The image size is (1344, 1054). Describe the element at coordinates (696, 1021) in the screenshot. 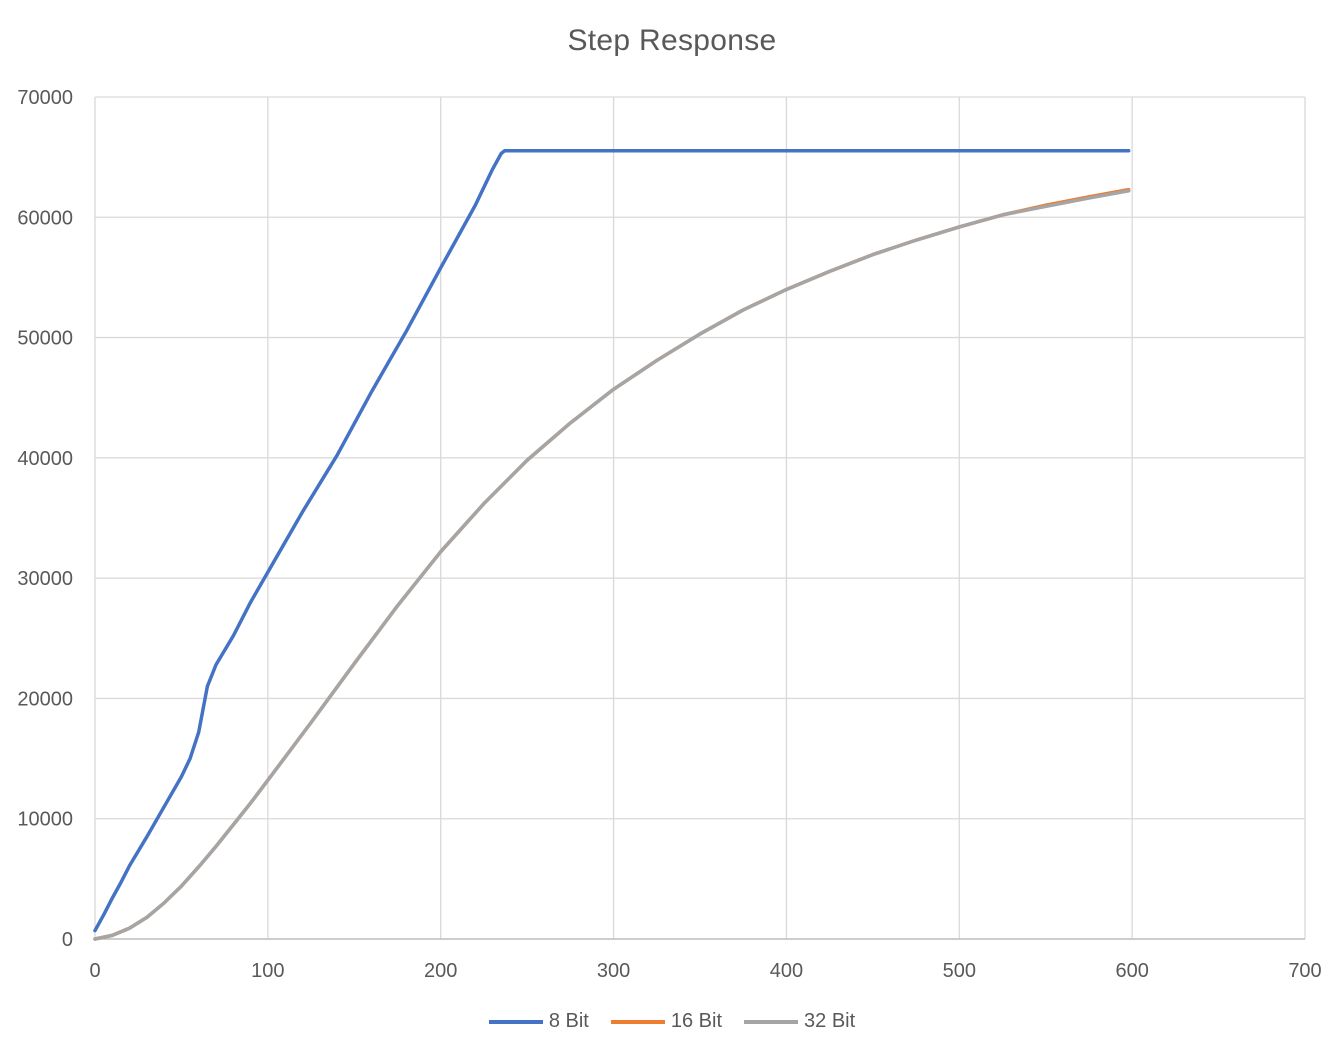

I see `legend-label: 16 Bit` at that location.